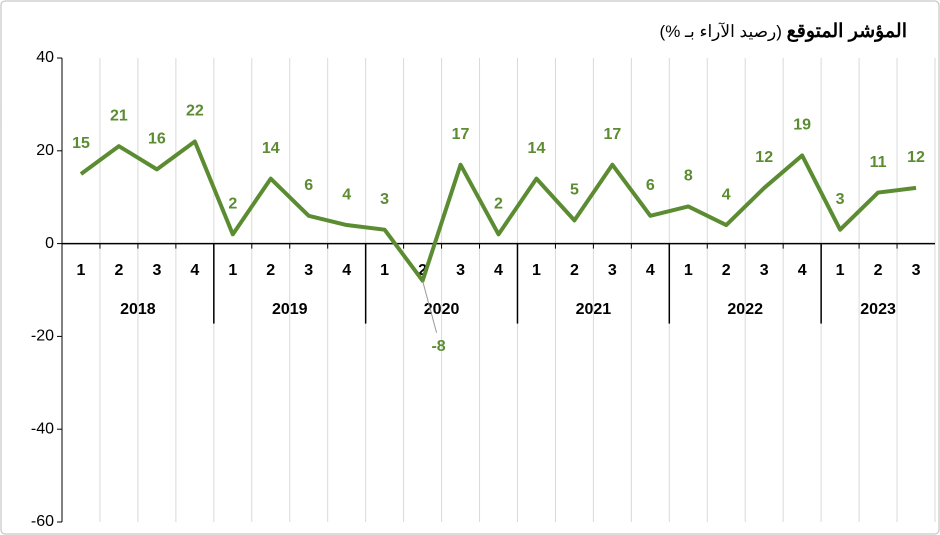  What do you see at coordinates (878, 309) in the screenshot?
I see `x-group-label: 2023` at bounding box center [878, 309].